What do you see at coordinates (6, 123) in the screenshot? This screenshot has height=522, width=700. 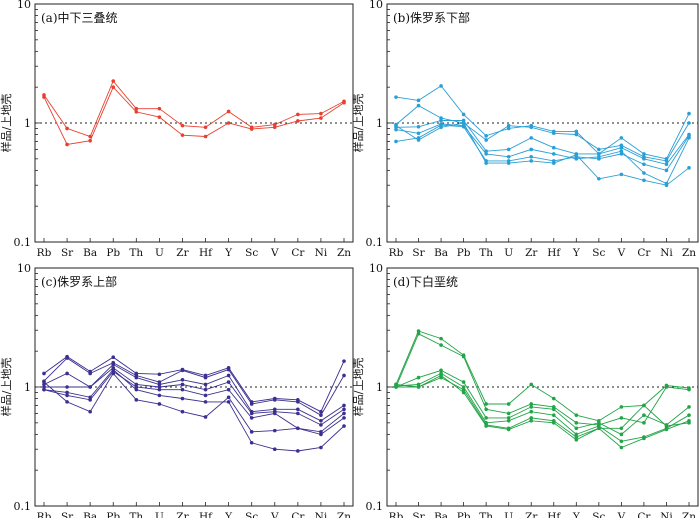 I see `y-axis-label: 样品/上地壳` at bounding box center [6, 123].